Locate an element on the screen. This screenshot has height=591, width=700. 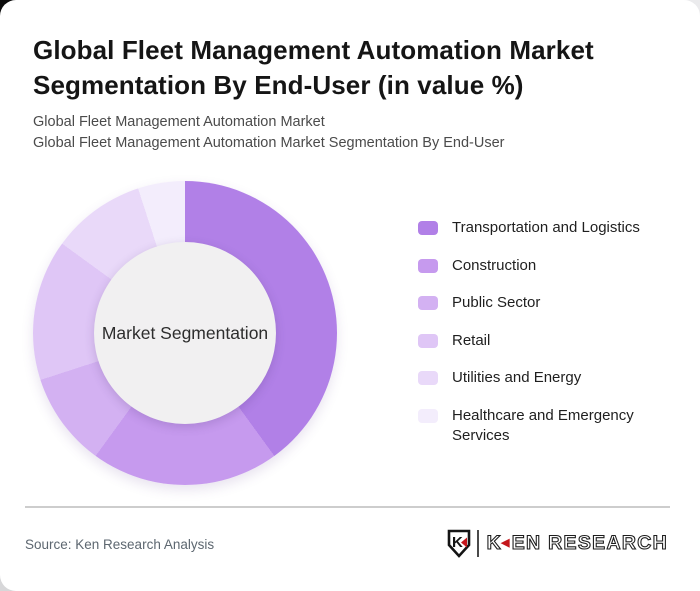
legend-item: Transportation and Logistics is located at coordinates (545, 228).